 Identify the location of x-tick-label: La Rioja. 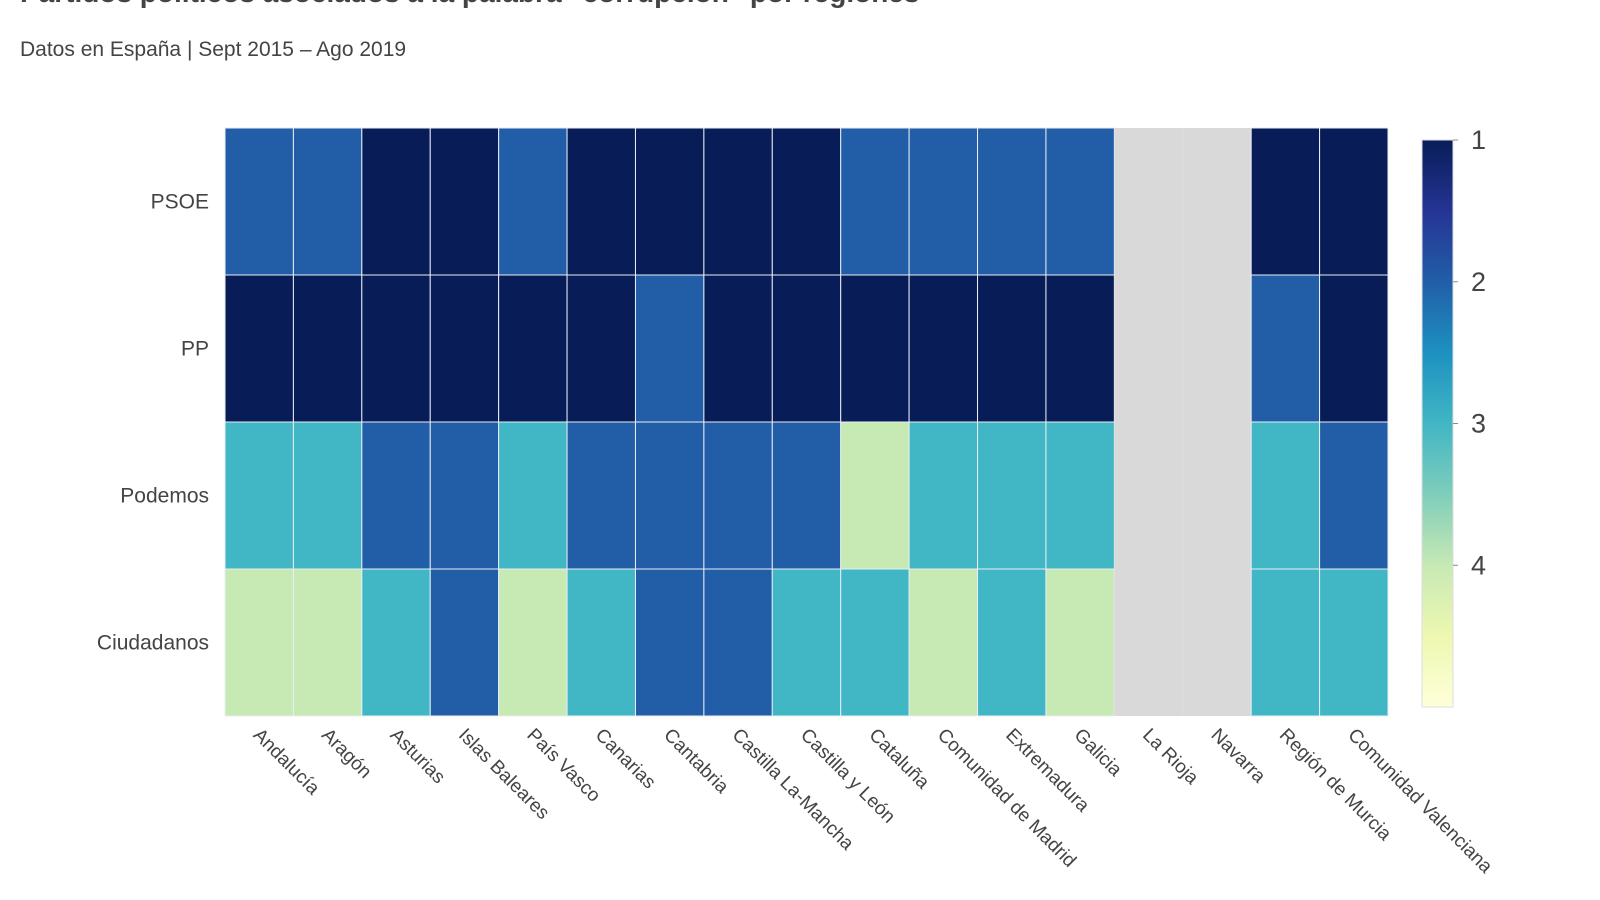
(1170, 757).